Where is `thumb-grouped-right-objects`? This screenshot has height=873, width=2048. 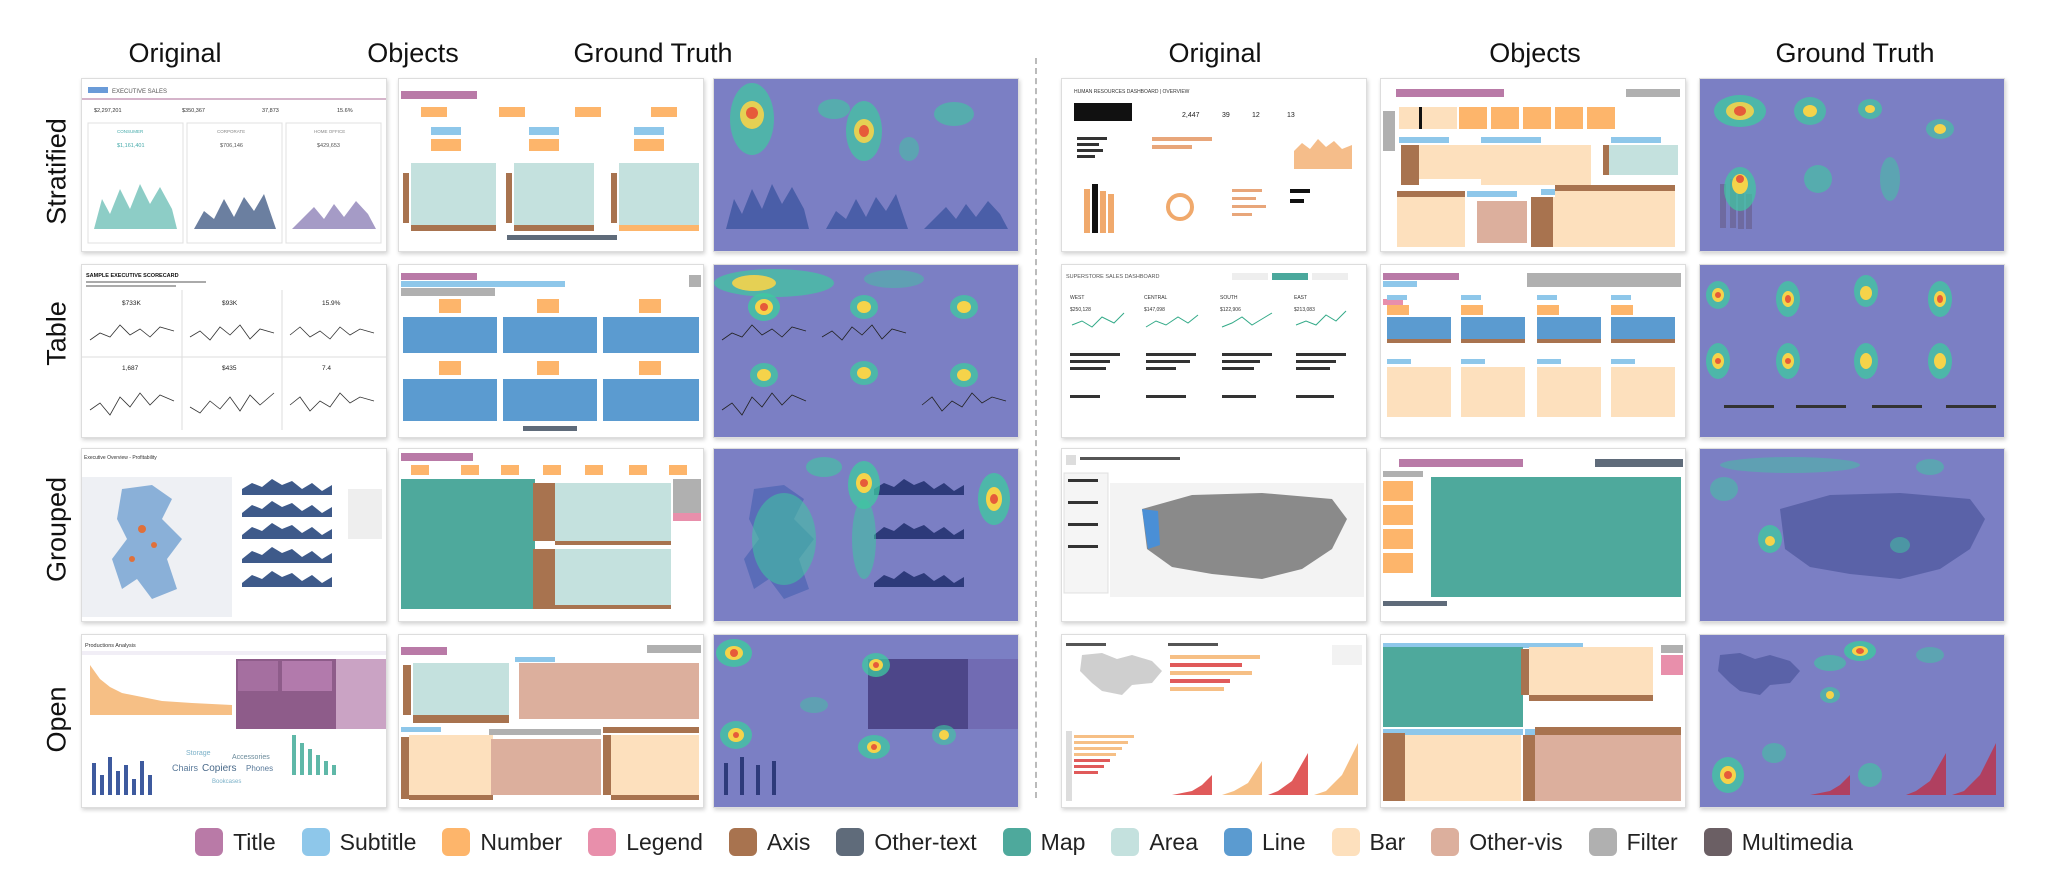 thumb-grouped-right-objects is located at coordinates (1533, 535).